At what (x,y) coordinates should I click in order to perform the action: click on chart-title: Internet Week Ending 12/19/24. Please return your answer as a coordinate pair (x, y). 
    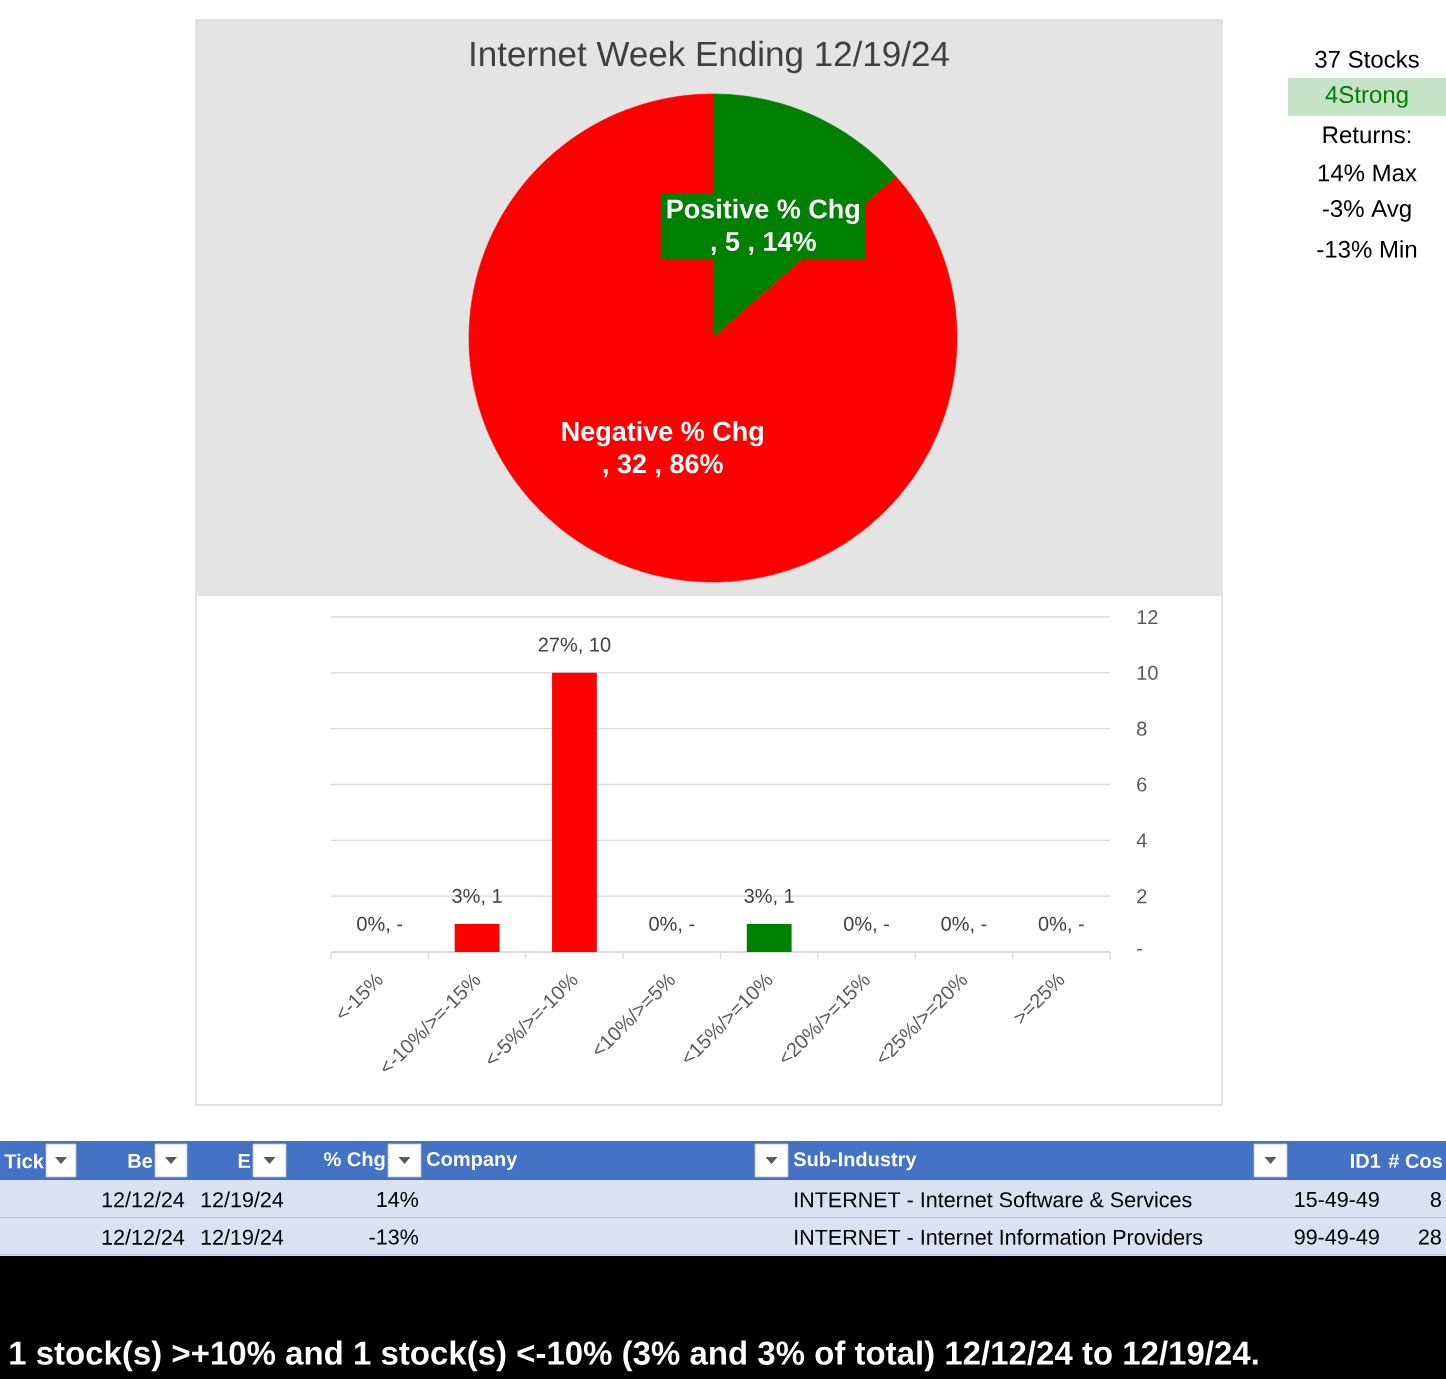
    Looking at the image, I should click on (710, 57).